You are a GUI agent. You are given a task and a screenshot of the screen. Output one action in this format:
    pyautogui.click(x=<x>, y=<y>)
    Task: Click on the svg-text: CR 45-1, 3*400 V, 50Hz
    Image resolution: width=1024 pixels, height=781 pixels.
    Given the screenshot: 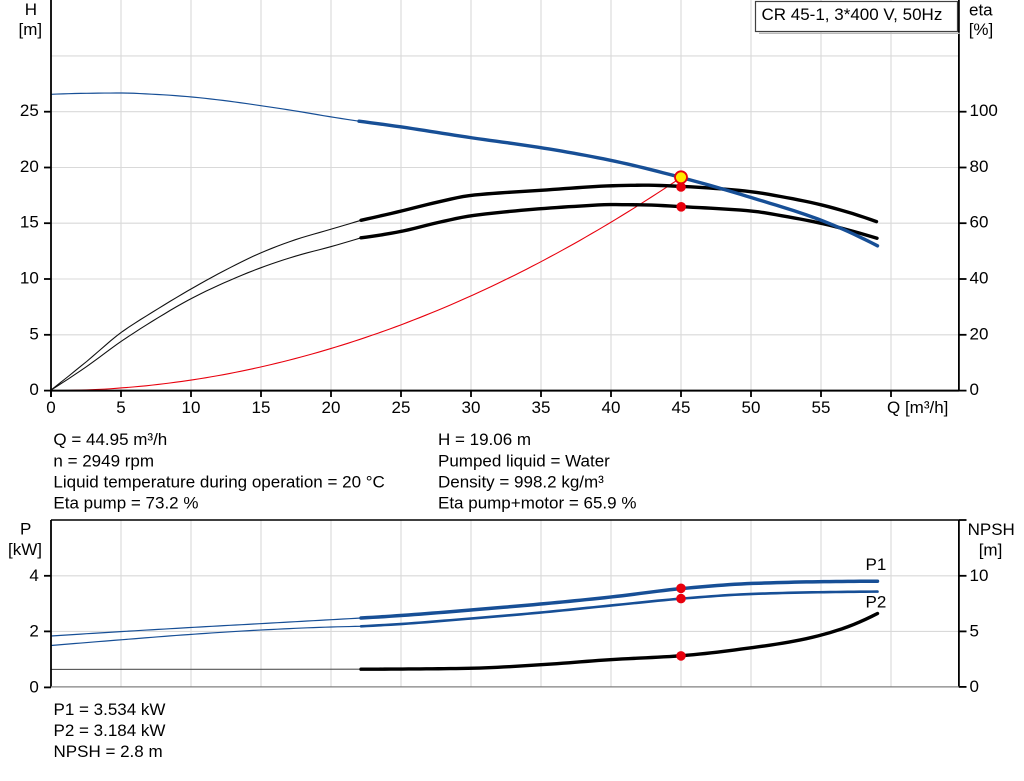 What is the action you would take?
    pyautogui.click(x=852, y=14)
    